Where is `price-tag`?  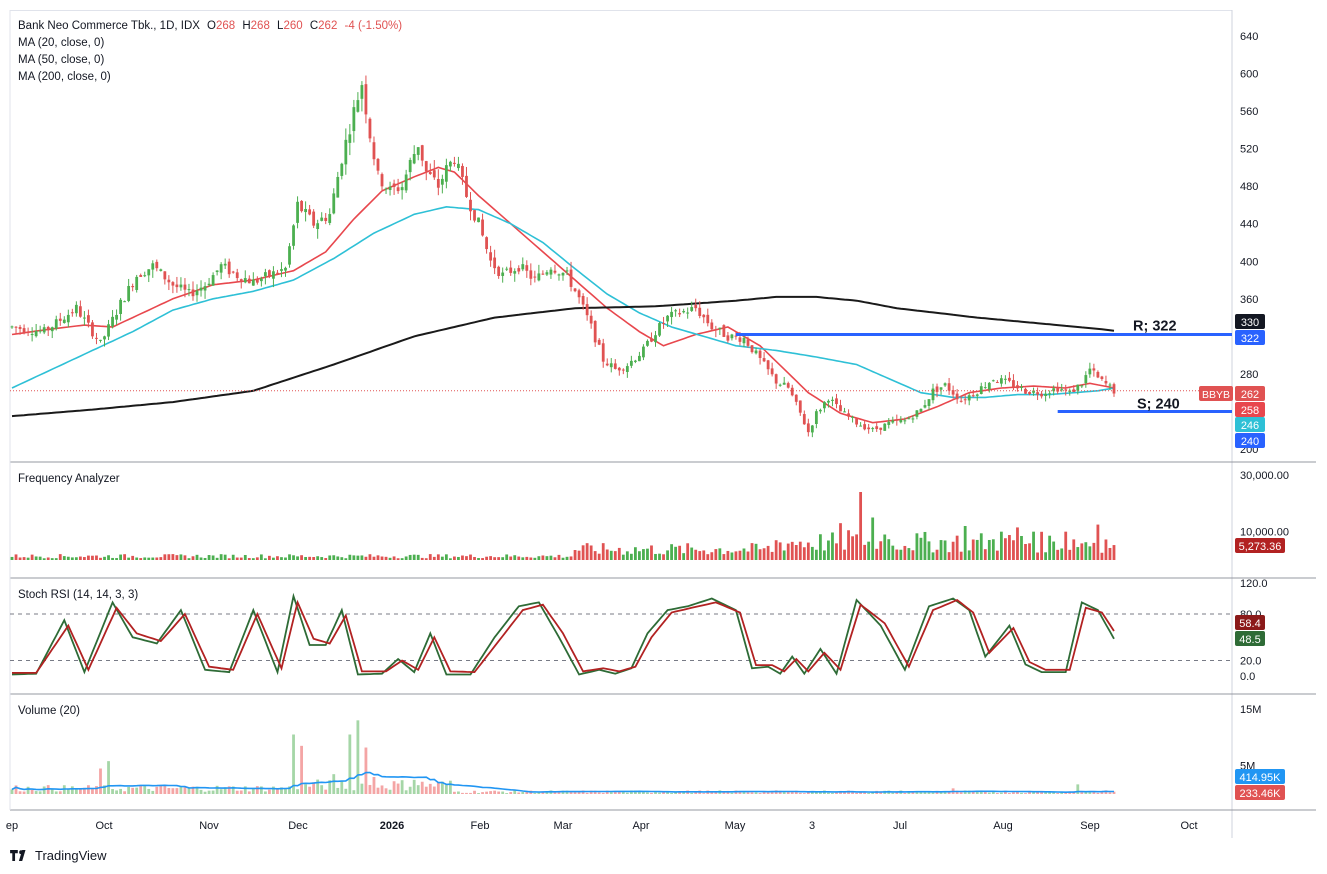
price-tag is located at coordinates (1250, 393).